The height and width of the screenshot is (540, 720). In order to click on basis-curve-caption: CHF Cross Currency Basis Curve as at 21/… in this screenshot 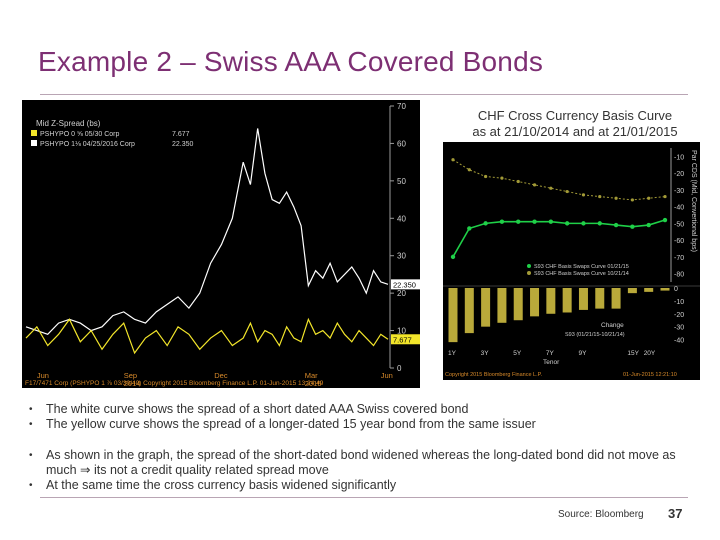, I will do `click(575, 124)`.